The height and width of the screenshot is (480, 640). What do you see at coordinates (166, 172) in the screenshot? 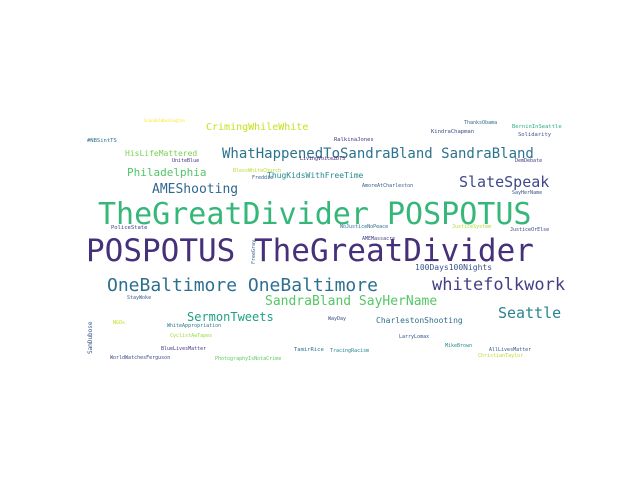
I see `word-philadelphia: Philadelphia` at bounding box center [166, 172].